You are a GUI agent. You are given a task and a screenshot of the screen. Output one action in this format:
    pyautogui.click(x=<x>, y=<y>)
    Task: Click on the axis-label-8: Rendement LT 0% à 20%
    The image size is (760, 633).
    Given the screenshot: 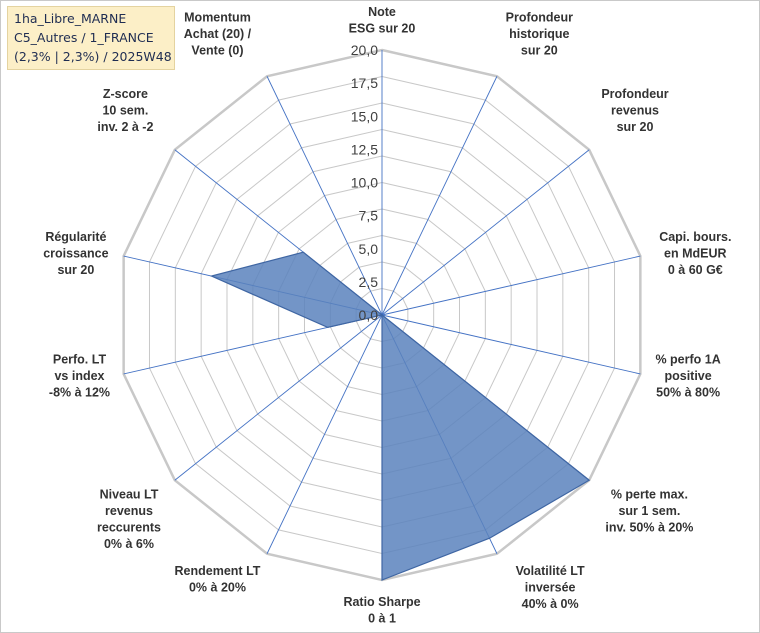 What is the action you would take?
    pyautogui.click(x=218, y=579)
    